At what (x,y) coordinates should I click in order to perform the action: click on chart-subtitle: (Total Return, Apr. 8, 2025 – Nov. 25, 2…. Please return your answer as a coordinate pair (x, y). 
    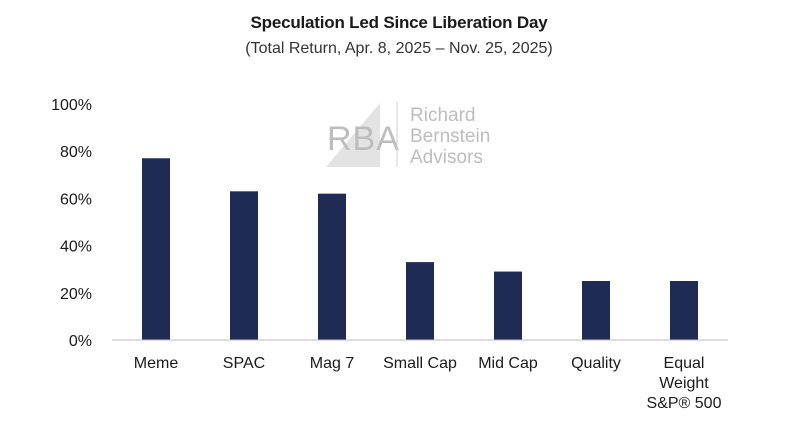
    Looking at the image, I should click on (399, 48).